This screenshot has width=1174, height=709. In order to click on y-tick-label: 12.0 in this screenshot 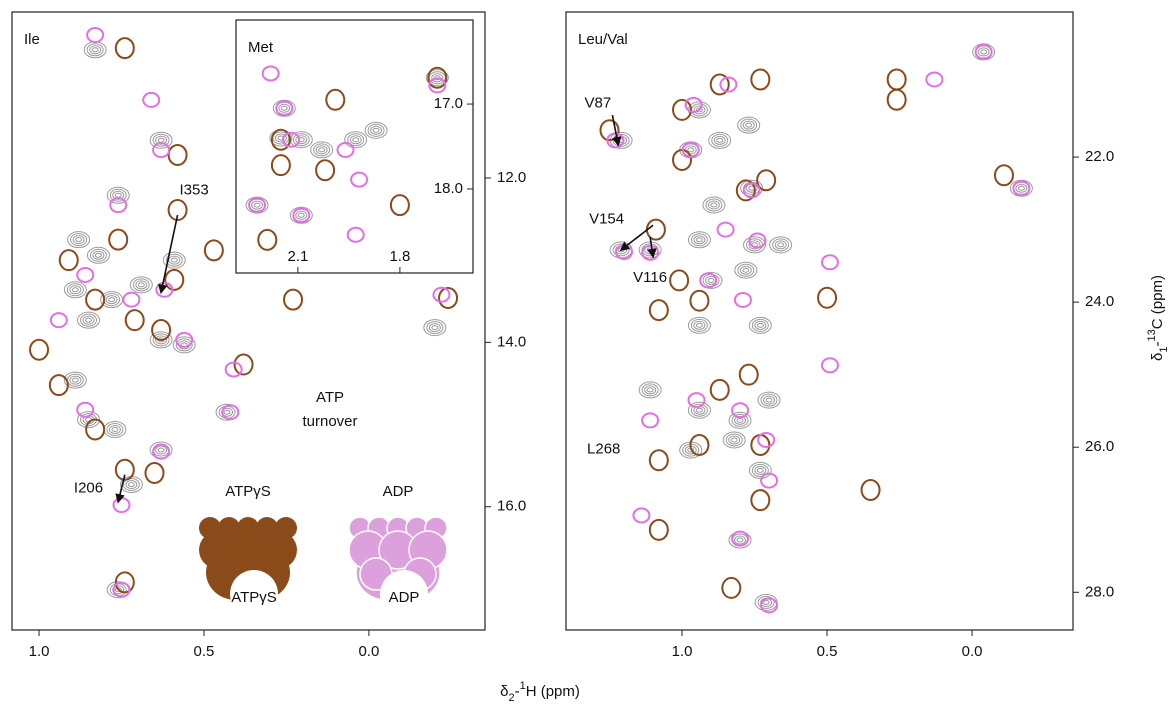, I will do `click(511, 177)`.